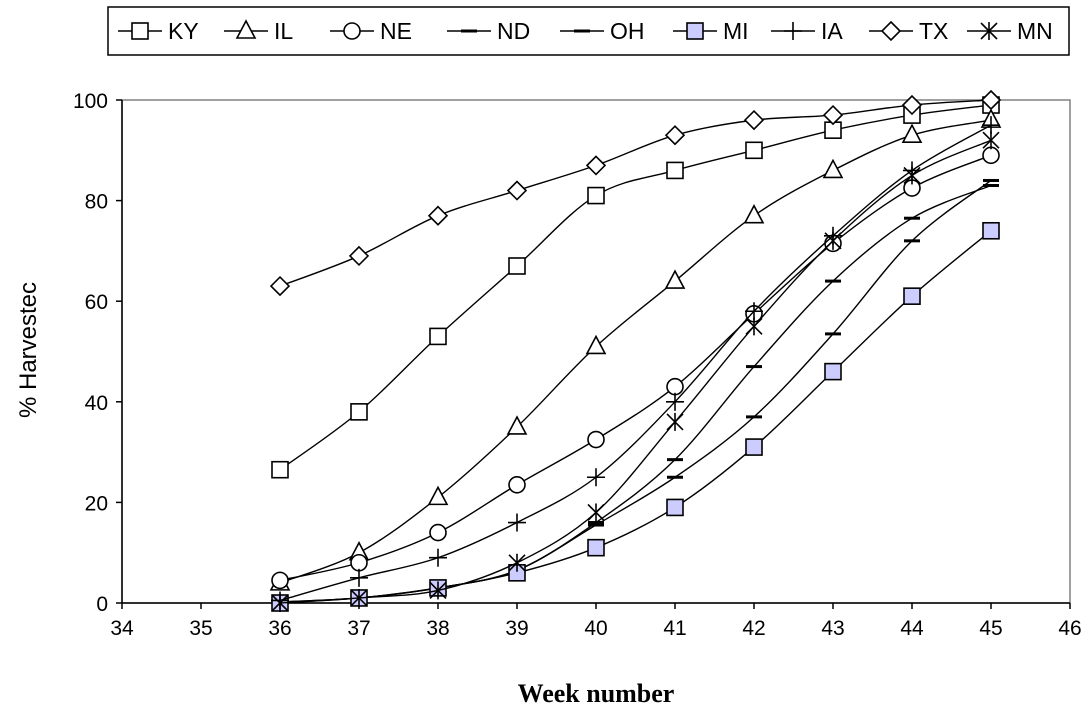 The width and height of the screenshot is (1088, 708). Describe the element at coordinates (102, 604) in the screenshot. I see `y-tick-label: 0` at that location.